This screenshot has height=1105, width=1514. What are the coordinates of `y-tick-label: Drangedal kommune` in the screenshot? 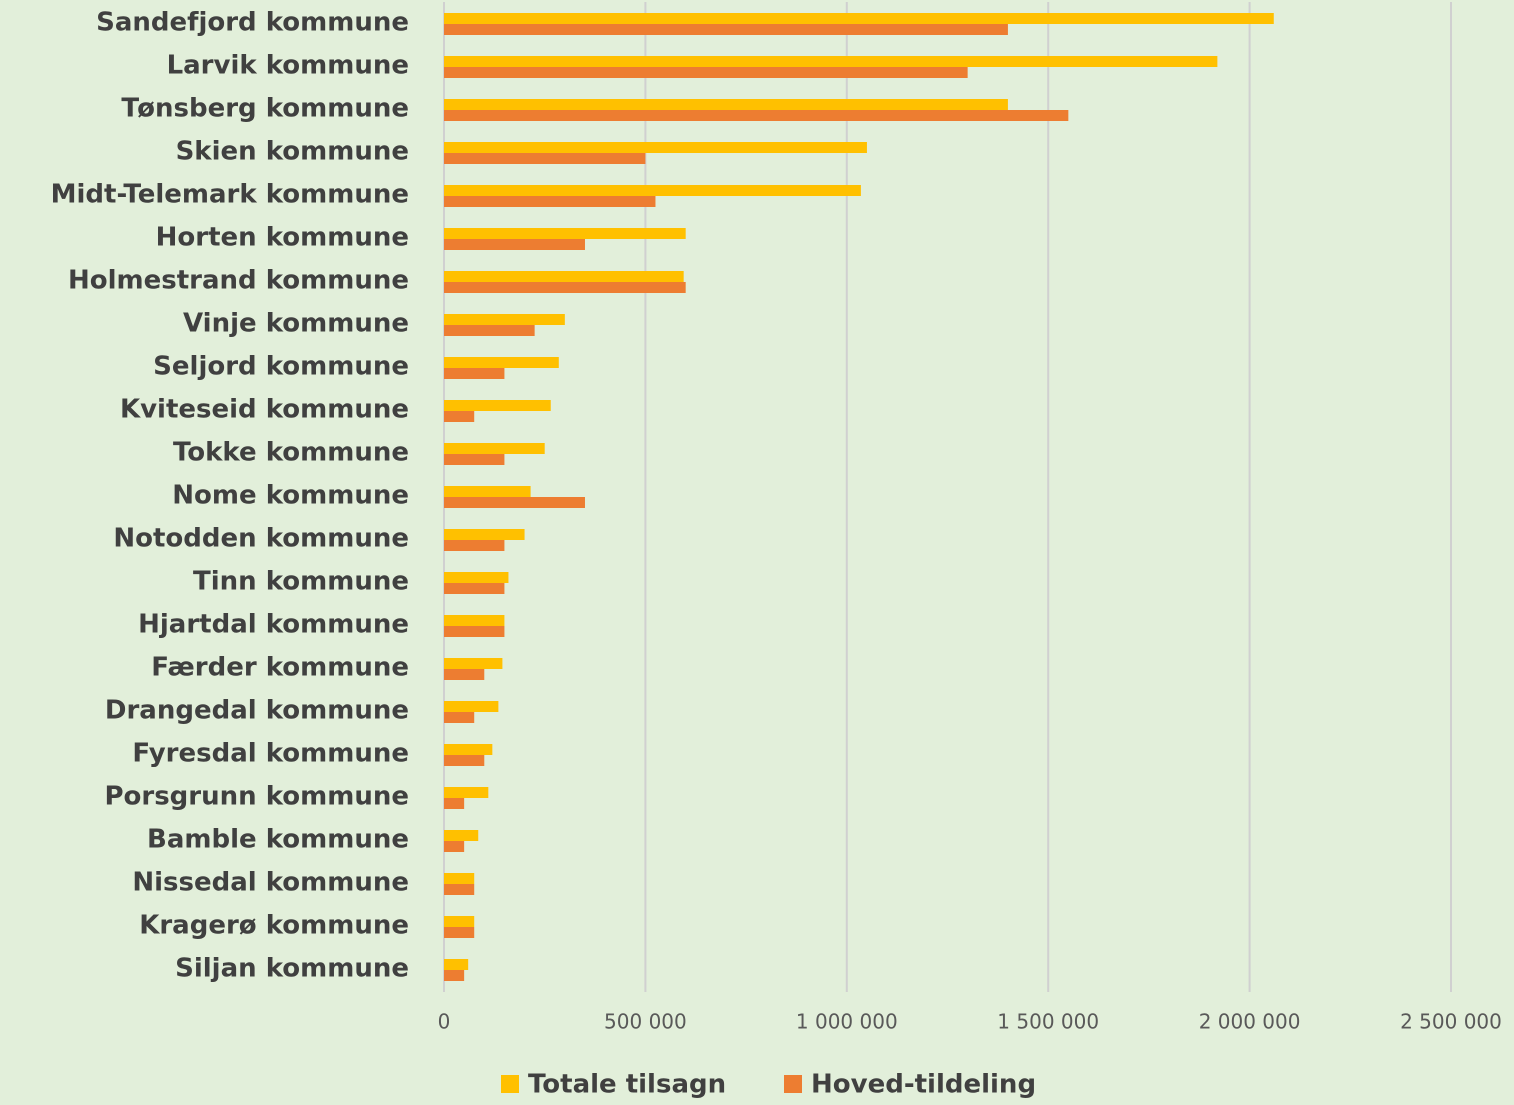 It's located at (257, 711).